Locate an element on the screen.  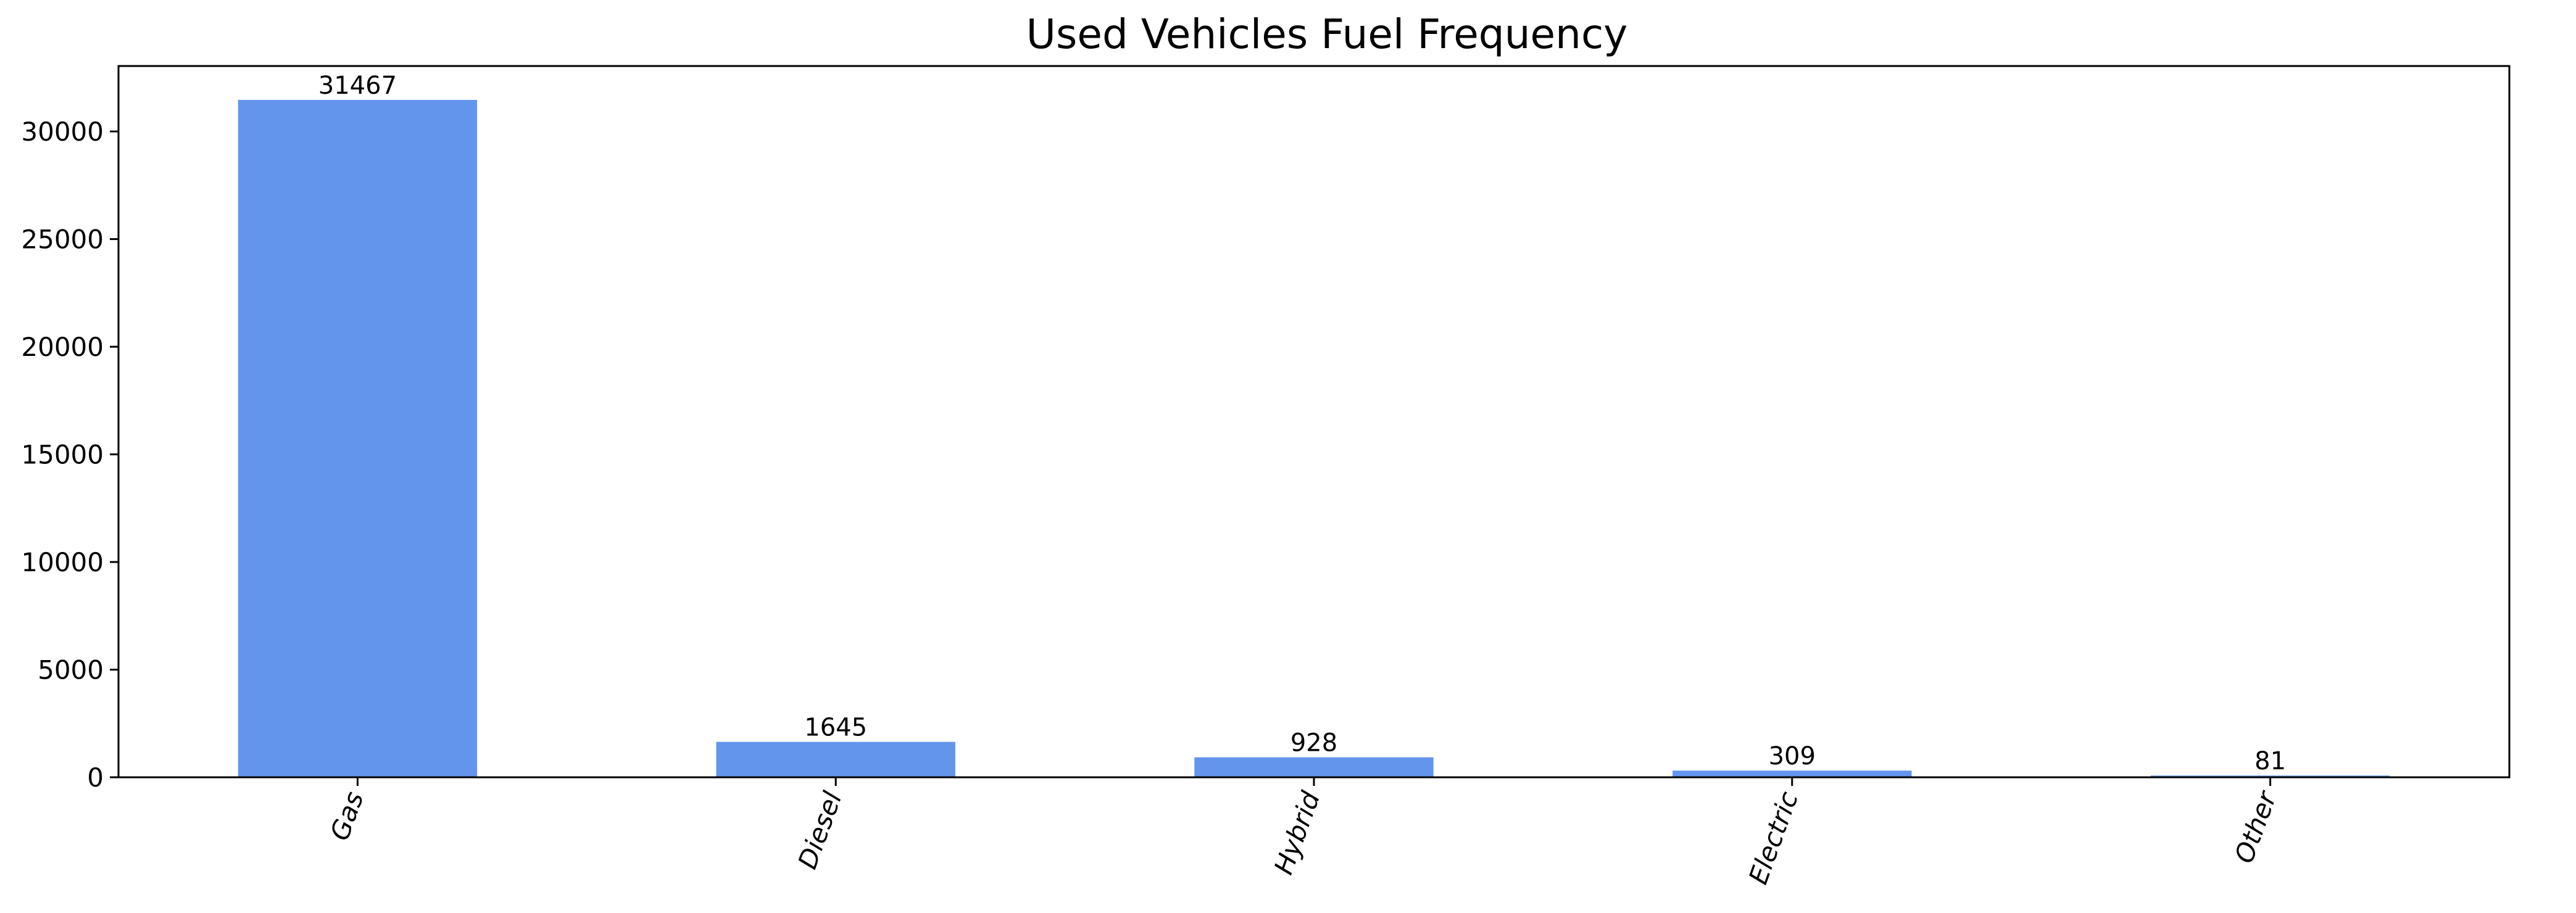
bar-value-label: 31467 is located at coordinates (357, 86).